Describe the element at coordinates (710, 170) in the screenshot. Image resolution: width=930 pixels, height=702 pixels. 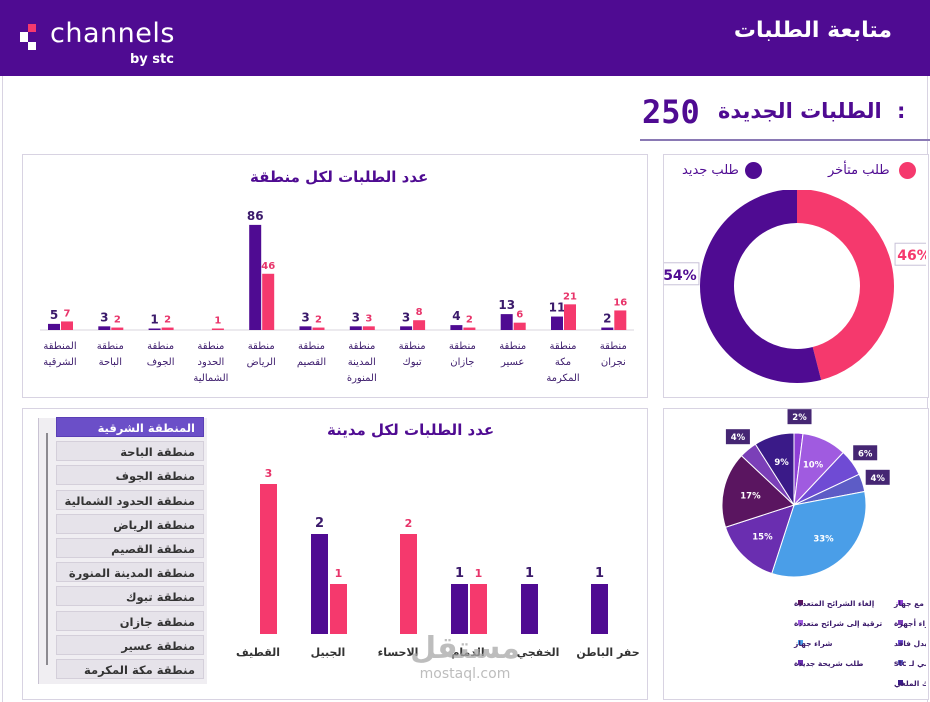
I see `new-legend-label: طلب جديد` at that location.